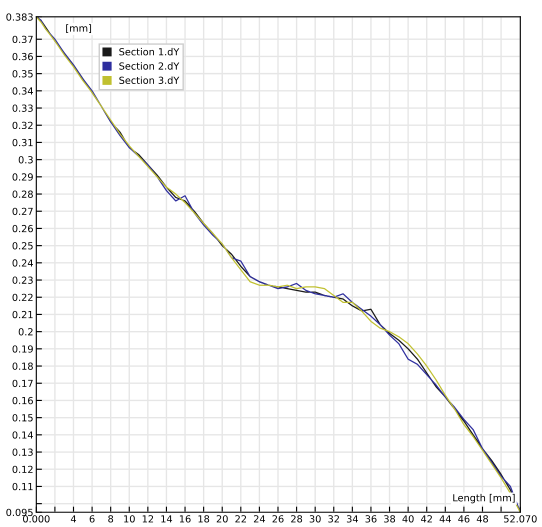 This screenshot has width=542, height=527. What do you see at coordinates (22, 263) in the screenshot?
I see `y-tick-label: 0.24` at bounding box center [22, 263].